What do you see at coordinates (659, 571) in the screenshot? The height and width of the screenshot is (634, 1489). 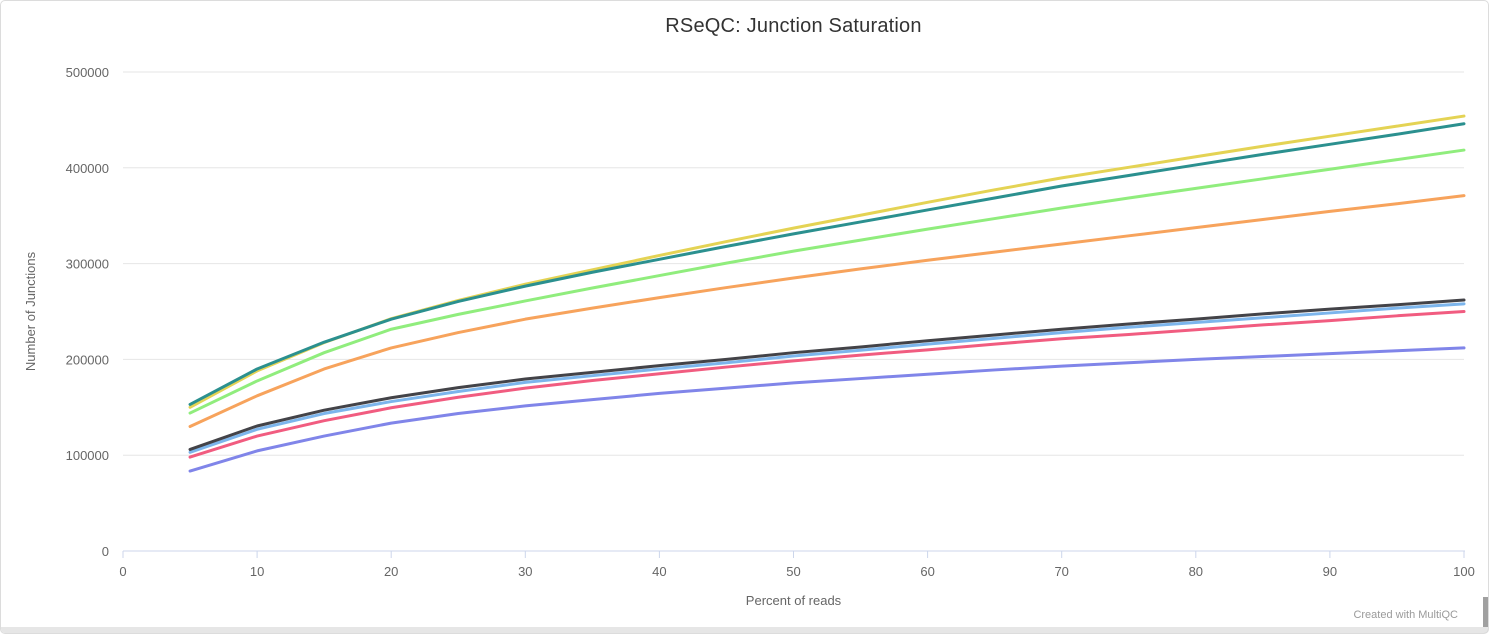 I see `x-tick-label: 40` at bounding box center [659, 571].